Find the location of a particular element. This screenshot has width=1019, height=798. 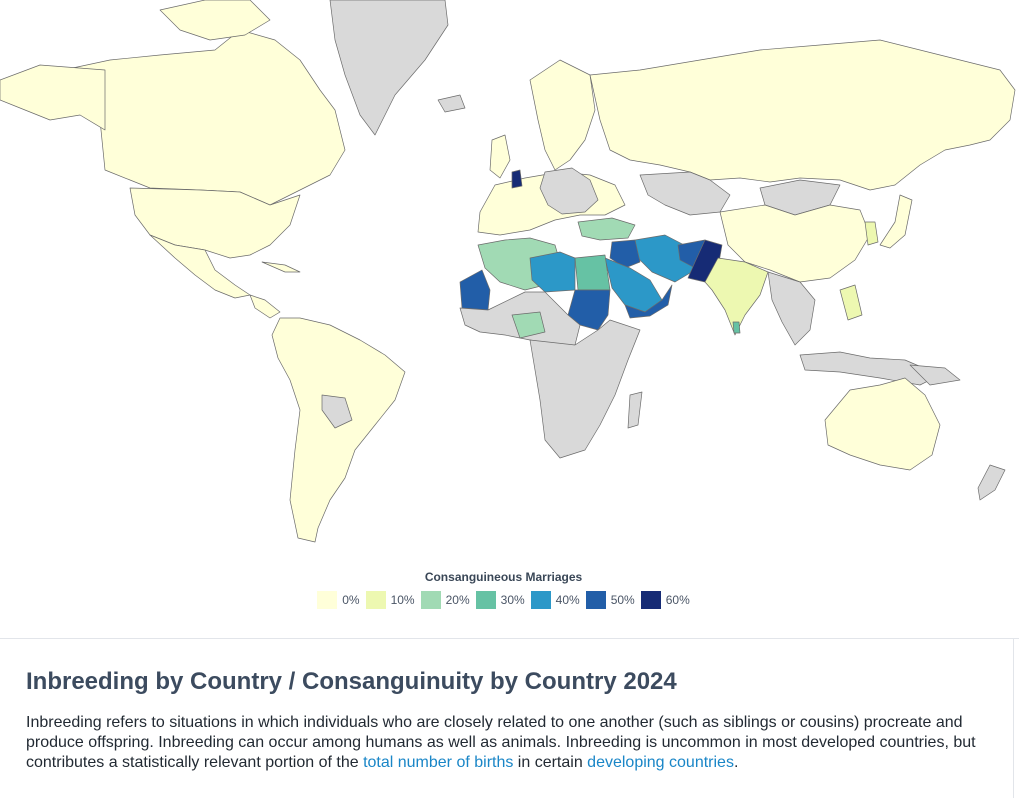

legend-item: 40% is located at coordinates (555, 600).